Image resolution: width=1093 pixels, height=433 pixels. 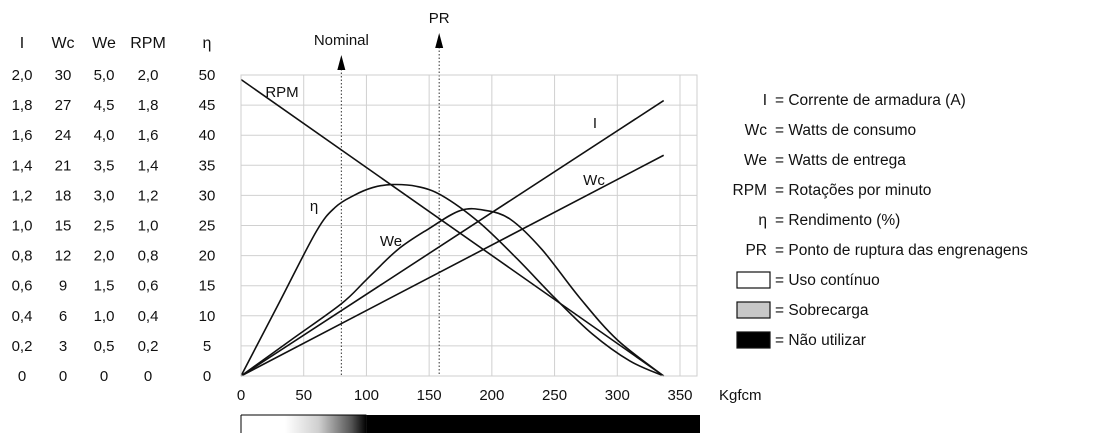 What do you see at coordinates (207, 105) in the screenshot?
I see `y-tick-label: 45` at bounding box center [207, 105].